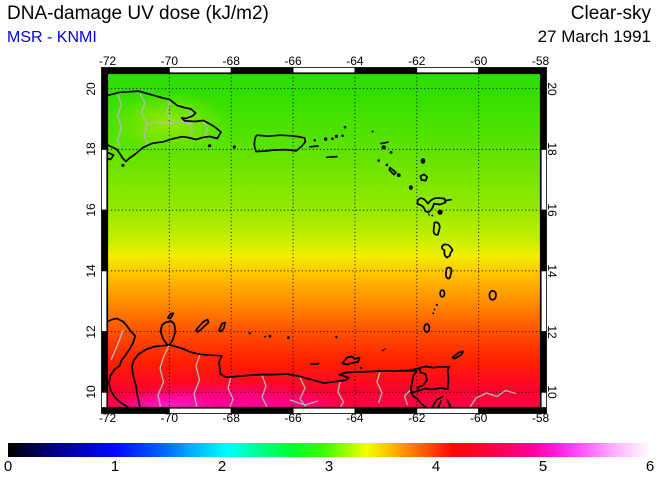 The height and width of the screenshot is (480, 660). Describe the element at coordinates (478, 61) in the screenshot. I see `lon-tick-label-top: -60` at that location.